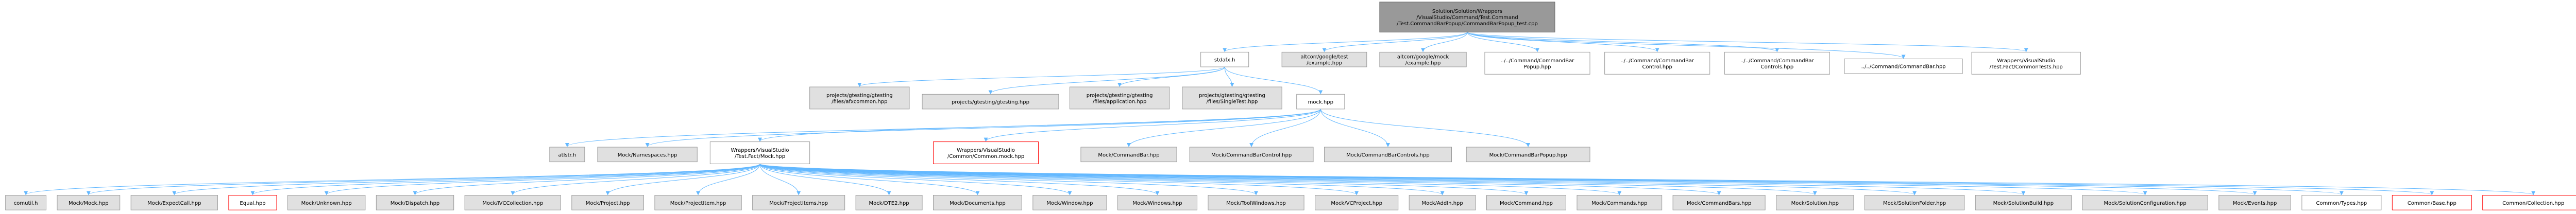 The height and width of the screenshot is (214, 2576). I want to click on node-label-line: altcorr/google/mock, so click(1423, 57).